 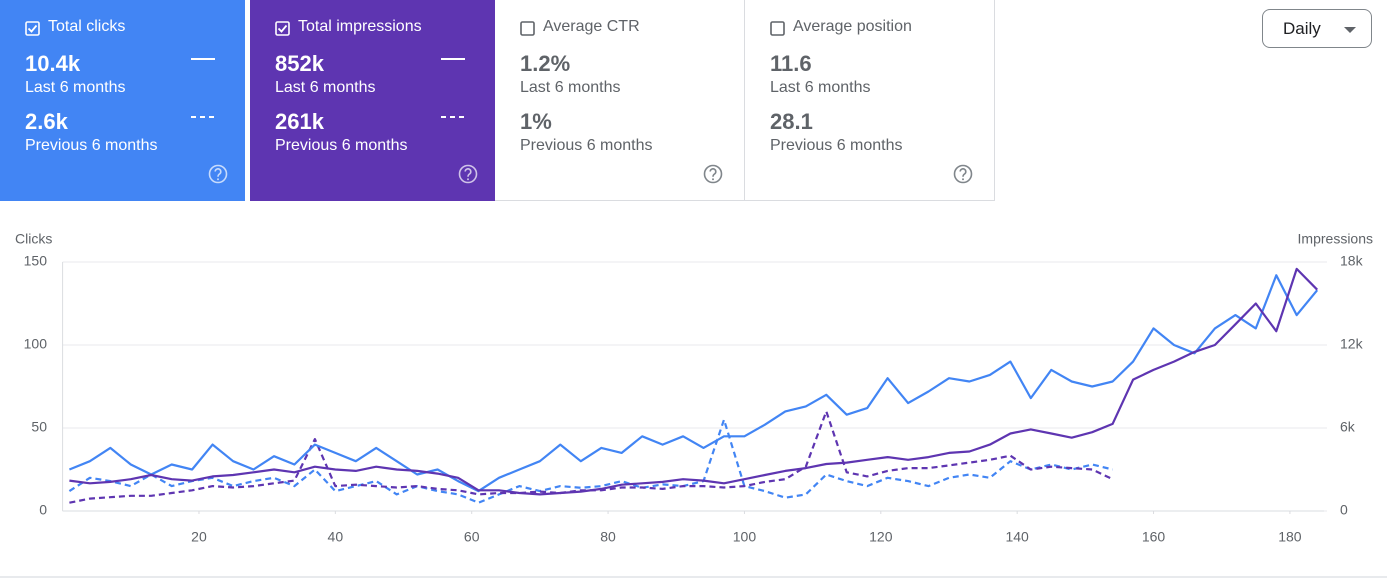 I want to click on y2-axis-title: Impressions, so click(x=1335, y=239).